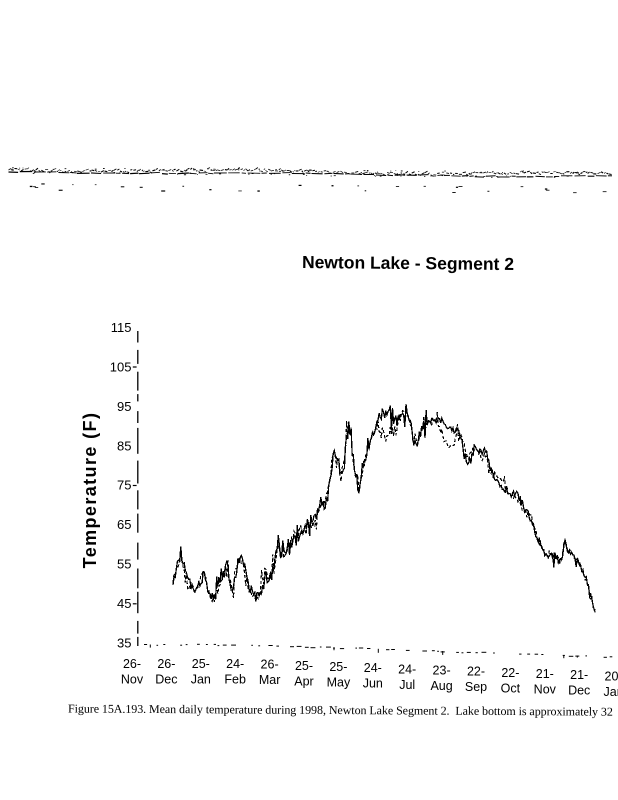 Image resolution: width=618 pixels, height=800 pixels. Describe the element at coordinates (373, 684) in the screenshot. I see `svg-text: Jun` at that location.